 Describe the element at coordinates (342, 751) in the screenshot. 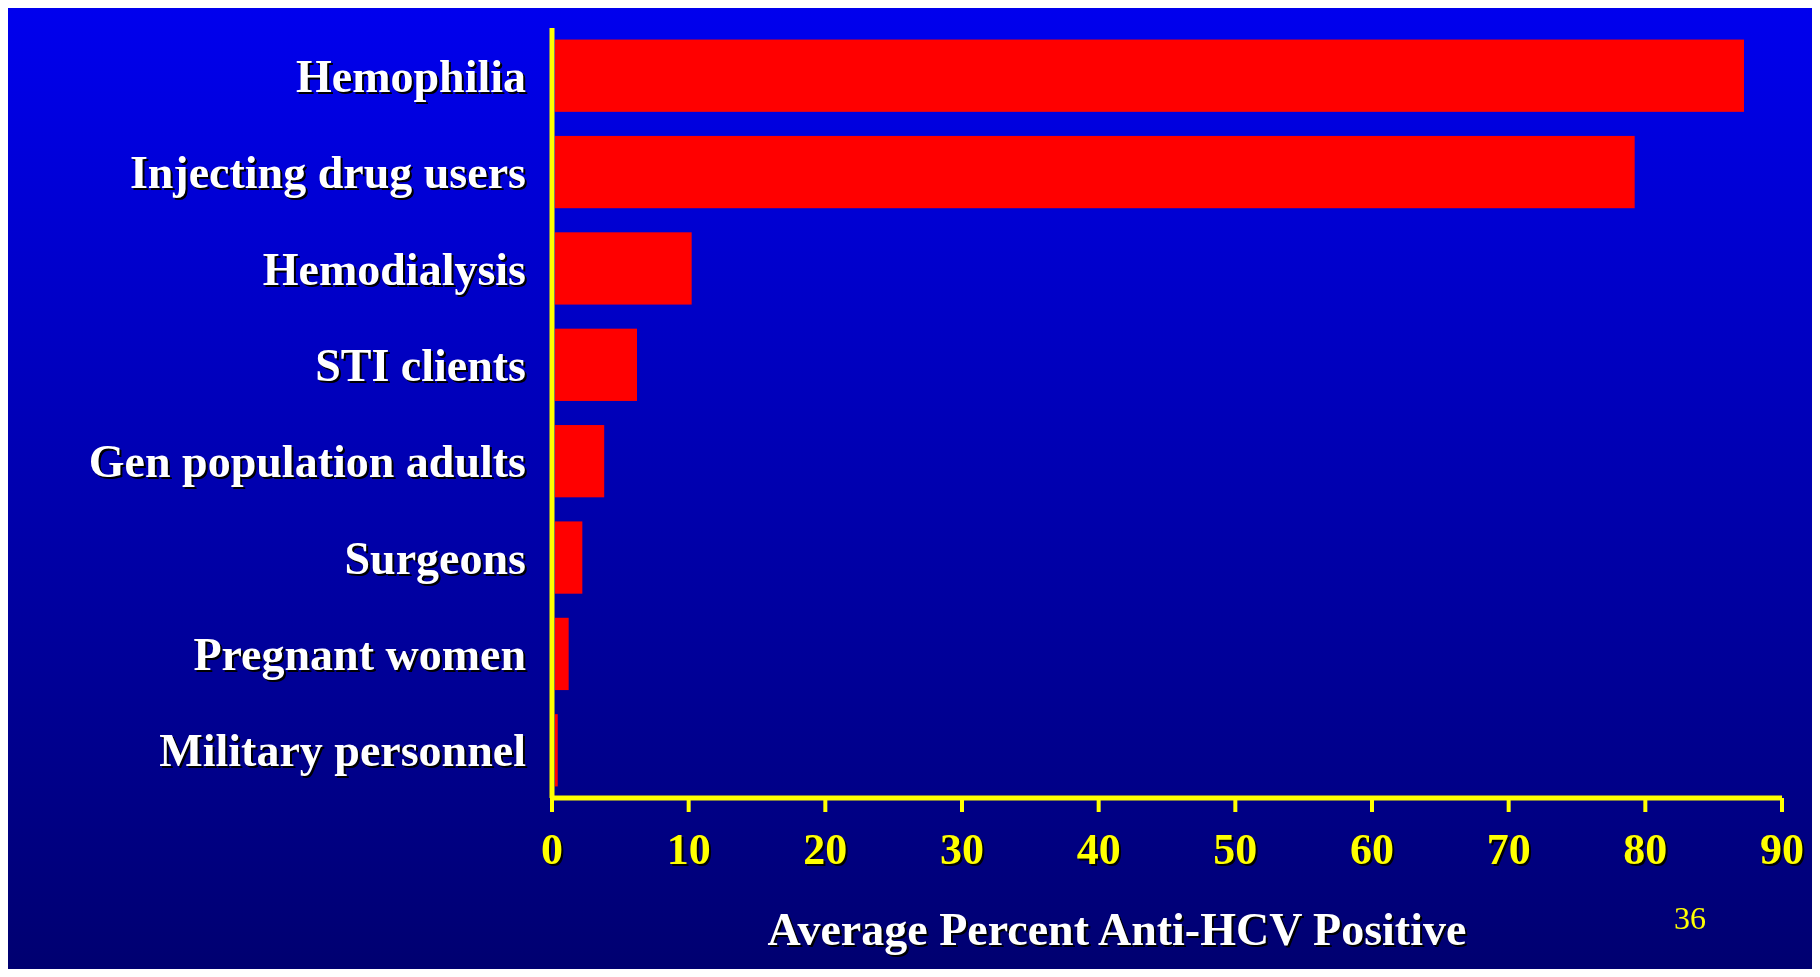

I see `y-tick-label: Military personnel` at that location.